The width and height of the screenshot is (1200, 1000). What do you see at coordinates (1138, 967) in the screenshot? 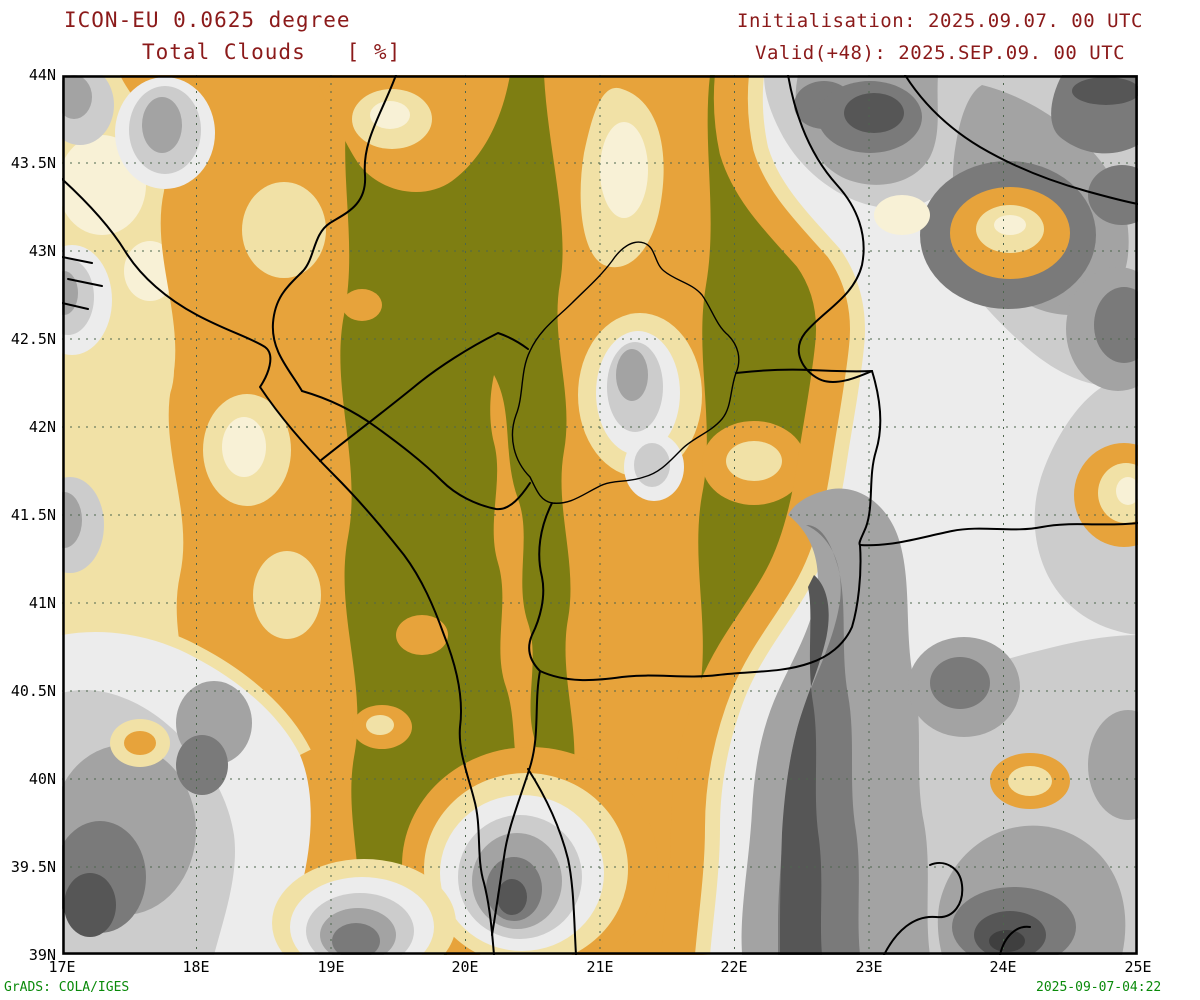
I see `lon-tick-label: 25E` at bounding box center [1138, 967].